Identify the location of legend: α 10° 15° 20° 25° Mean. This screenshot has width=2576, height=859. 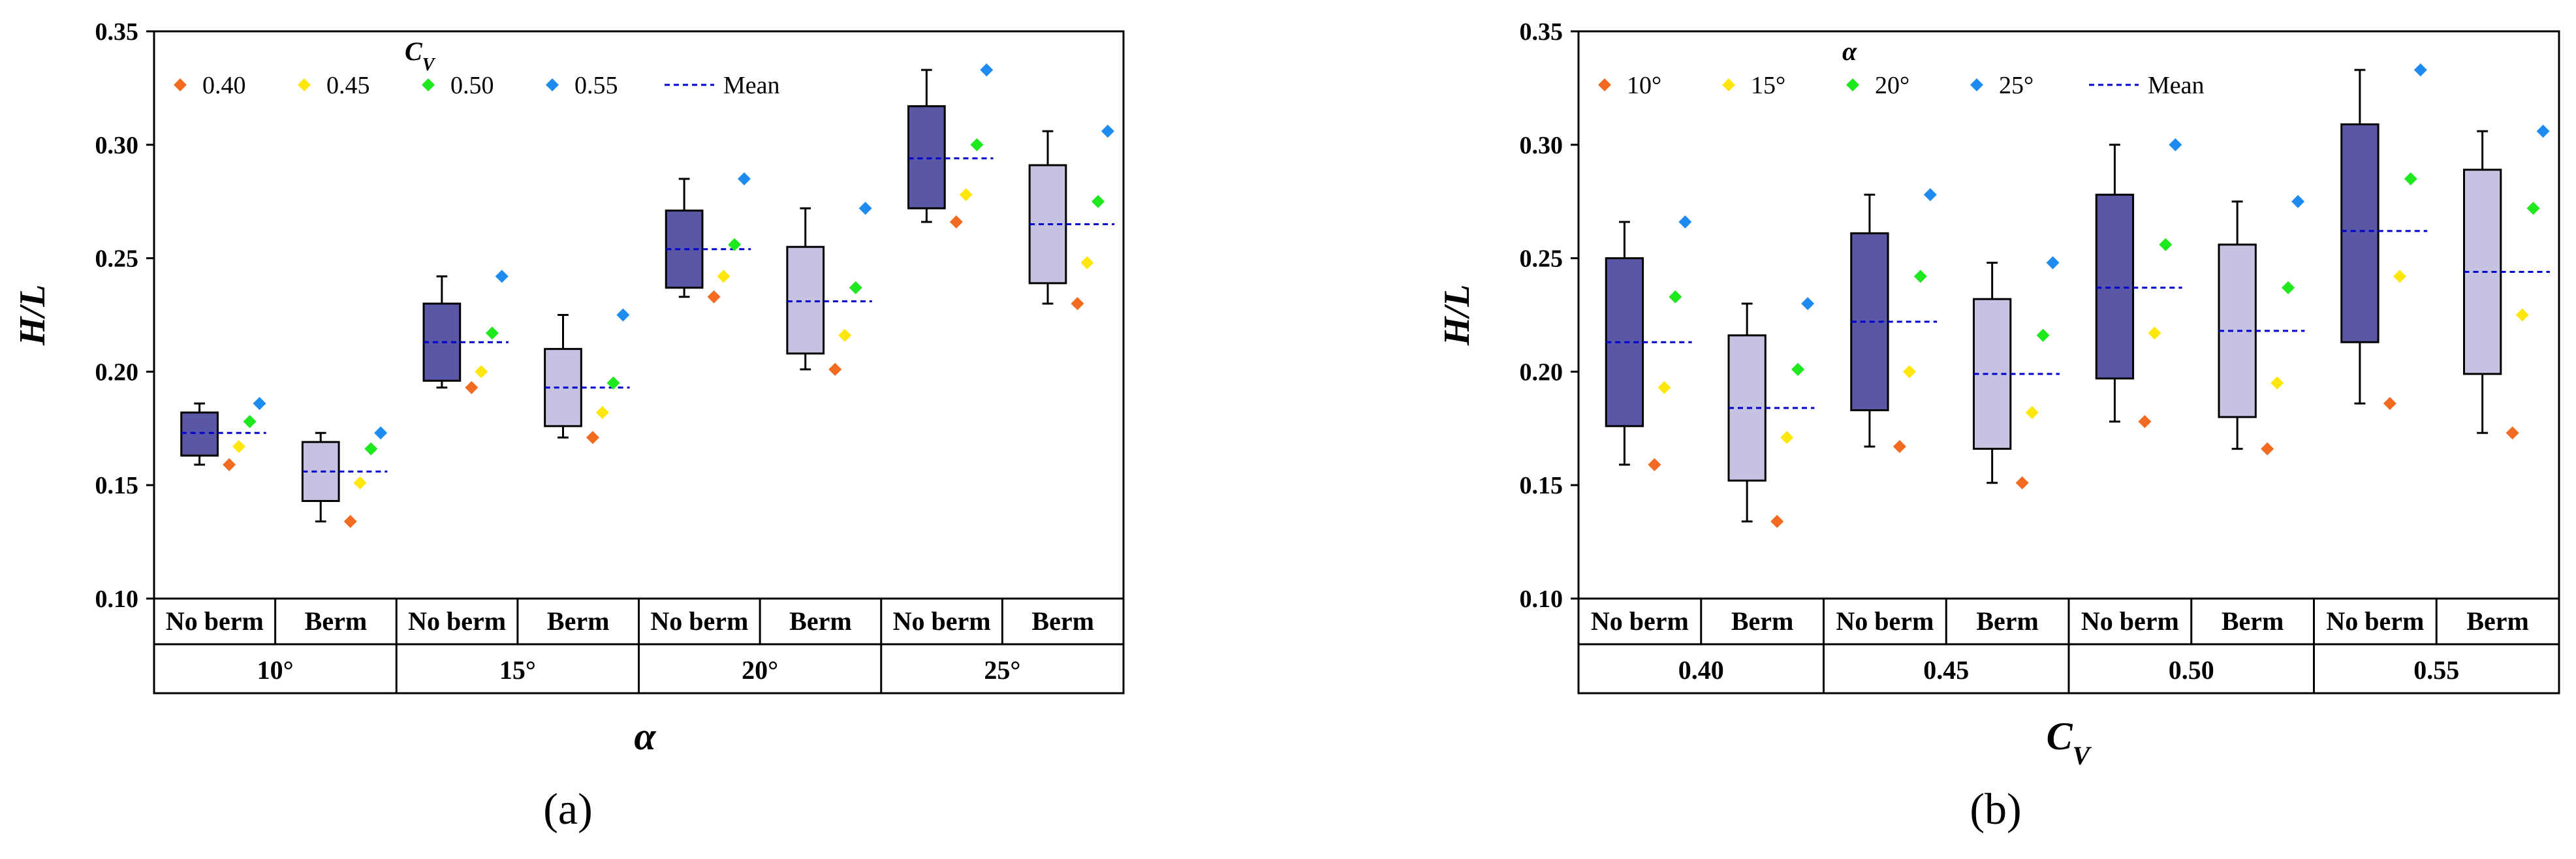
(1901, 68).